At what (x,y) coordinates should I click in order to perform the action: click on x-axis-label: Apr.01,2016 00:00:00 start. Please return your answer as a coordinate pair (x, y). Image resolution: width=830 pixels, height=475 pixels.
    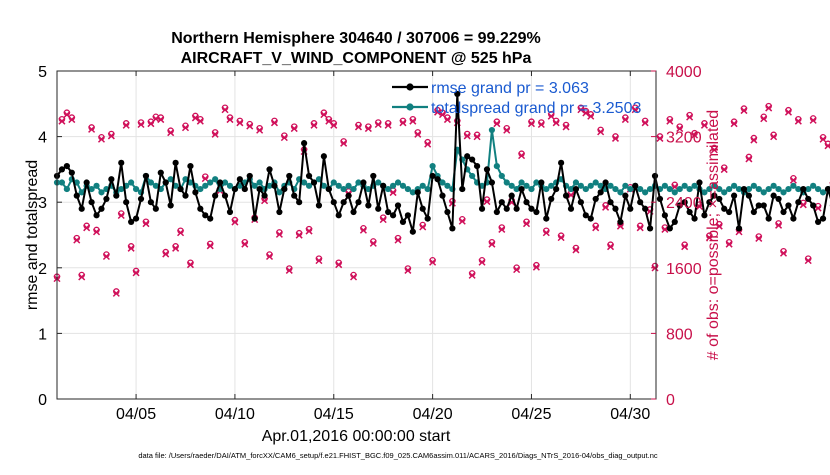
    Looking at the image, I should click on (356, 436).